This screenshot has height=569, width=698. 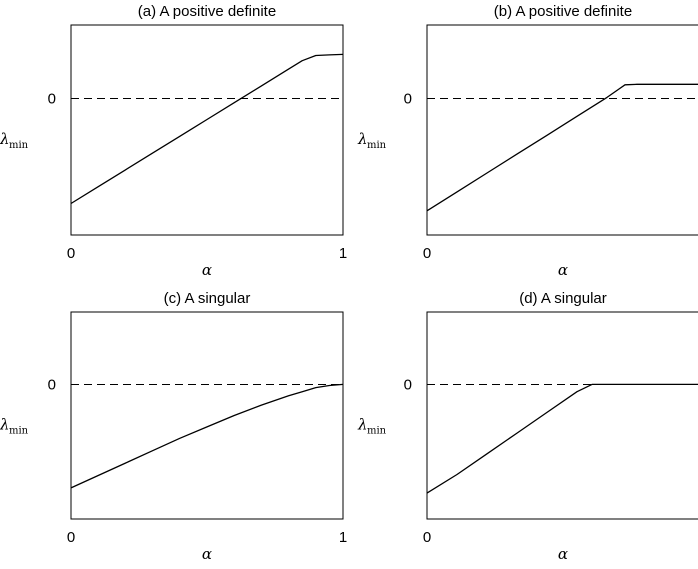 What do you see at coordinates (207, 298) in the screenshot?
I see `chart-title: (c) A singular` at bounding box center [207, 298].